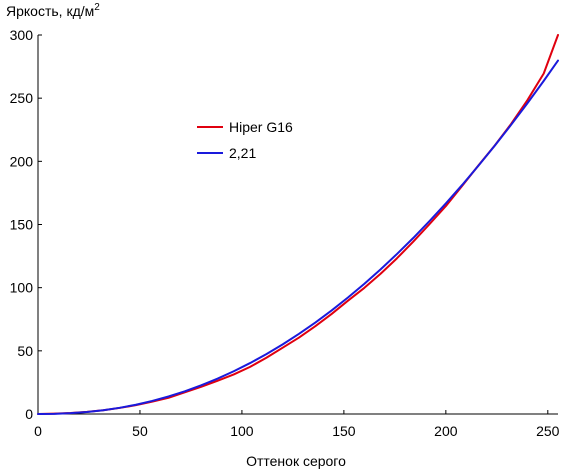 This screenshot has width=561, height=469. I want to click on y-tick-label: 0, so click(29, 414).